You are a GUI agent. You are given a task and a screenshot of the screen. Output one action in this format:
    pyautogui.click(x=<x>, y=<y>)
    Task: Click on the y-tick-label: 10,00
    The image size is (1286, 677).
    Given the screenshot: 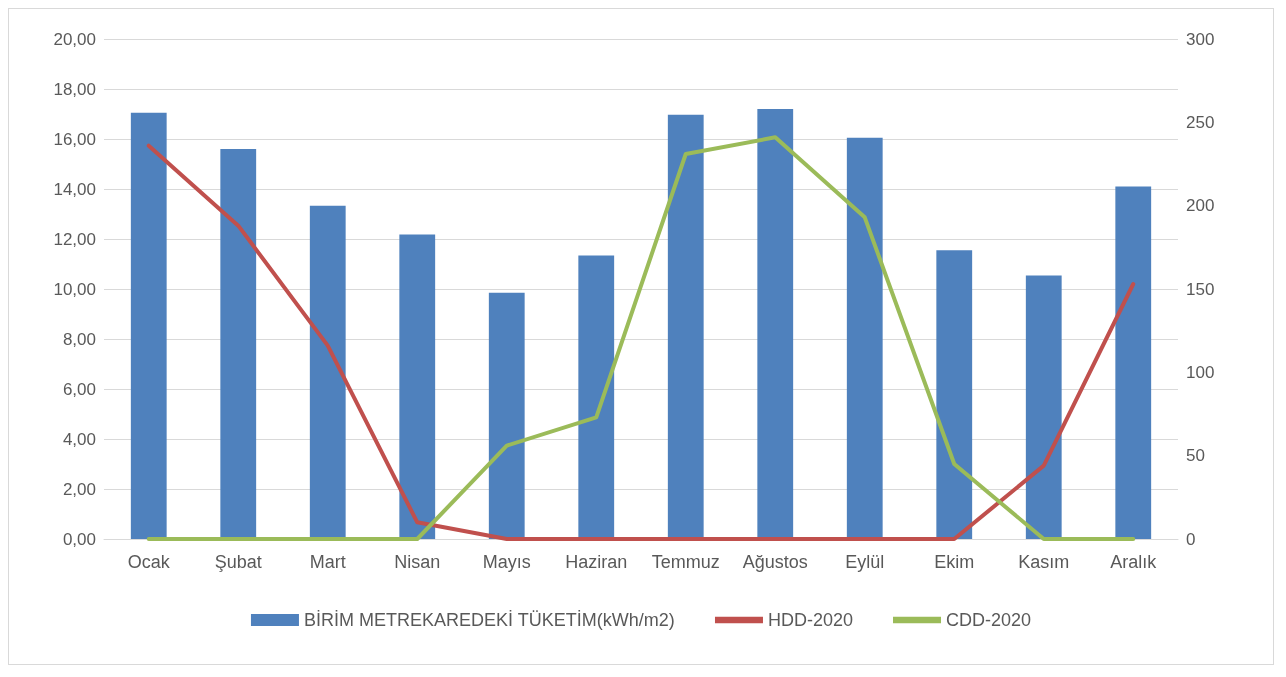 What is the action you would take?
    pyautogui.click(x=74, y=289)
    